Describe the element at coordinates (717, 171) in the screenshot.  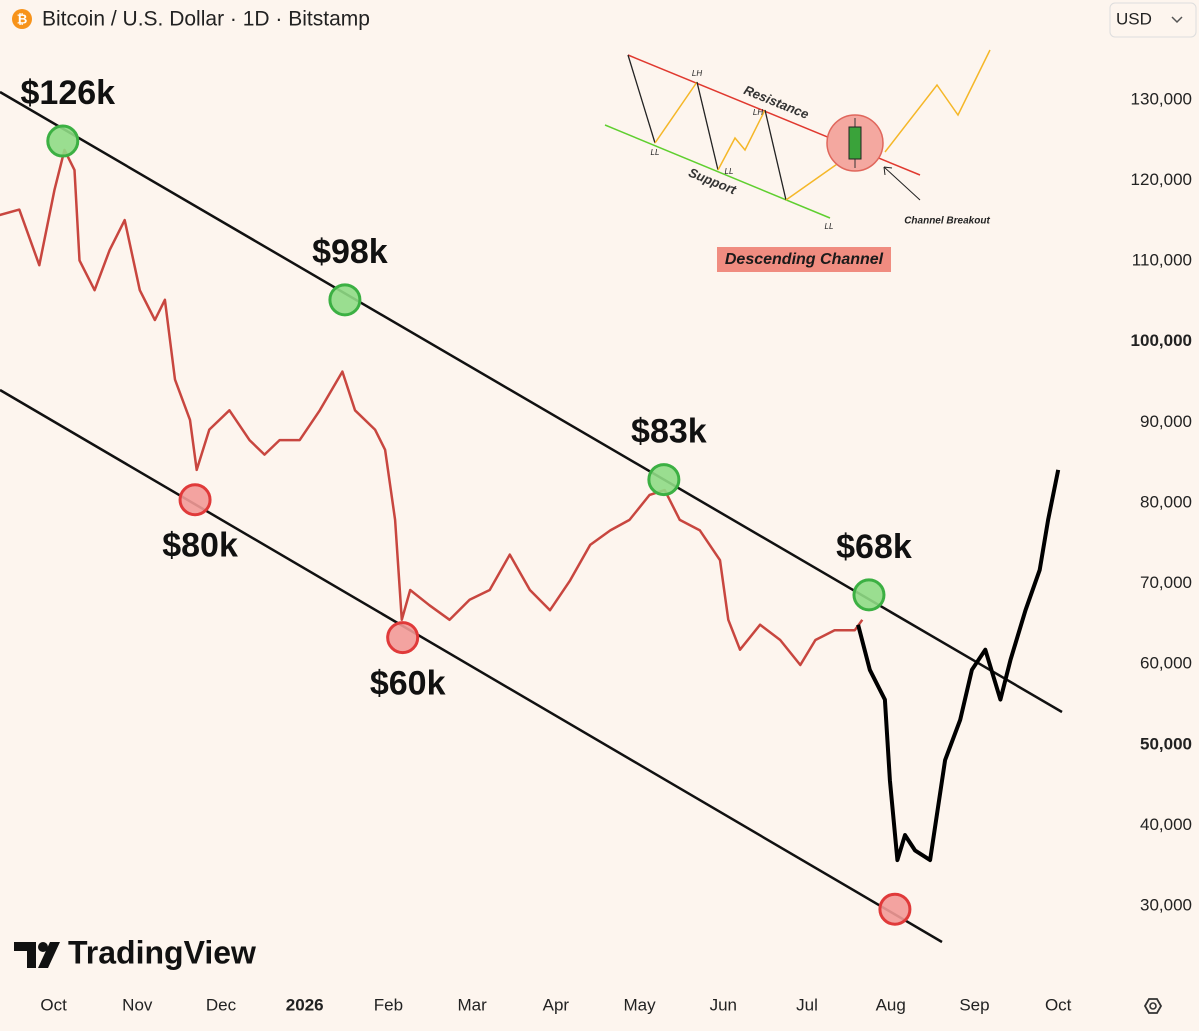
I see `inset-support` at that location.